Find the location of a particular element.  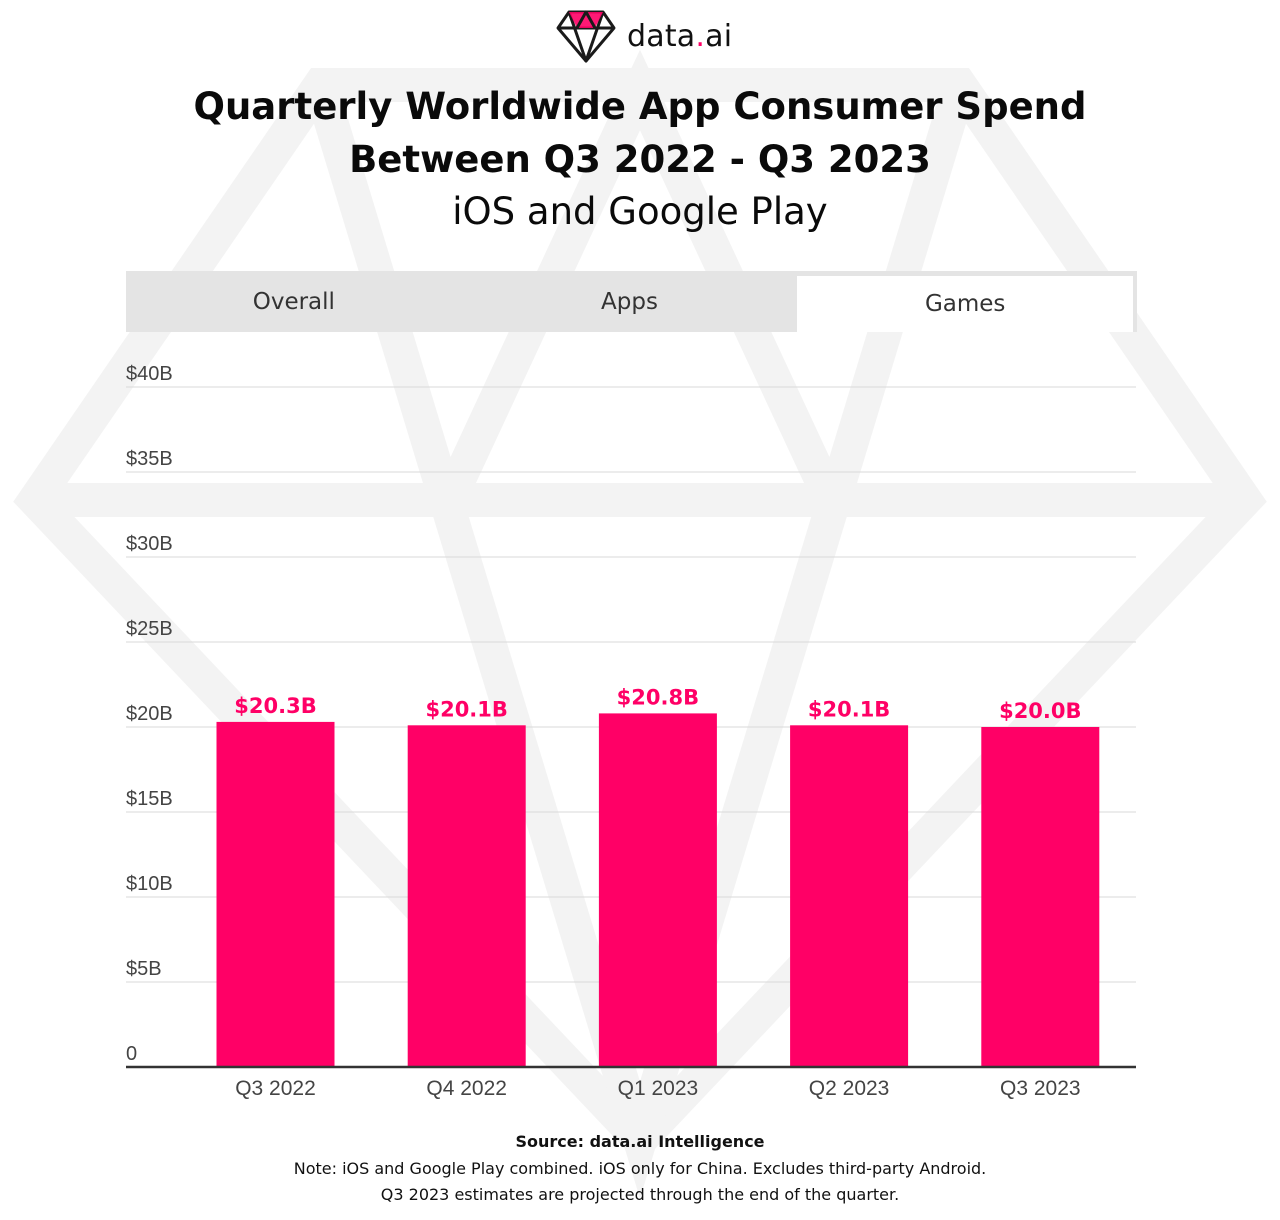

y-tick-label: $20B is located at coordinates (149, 714).